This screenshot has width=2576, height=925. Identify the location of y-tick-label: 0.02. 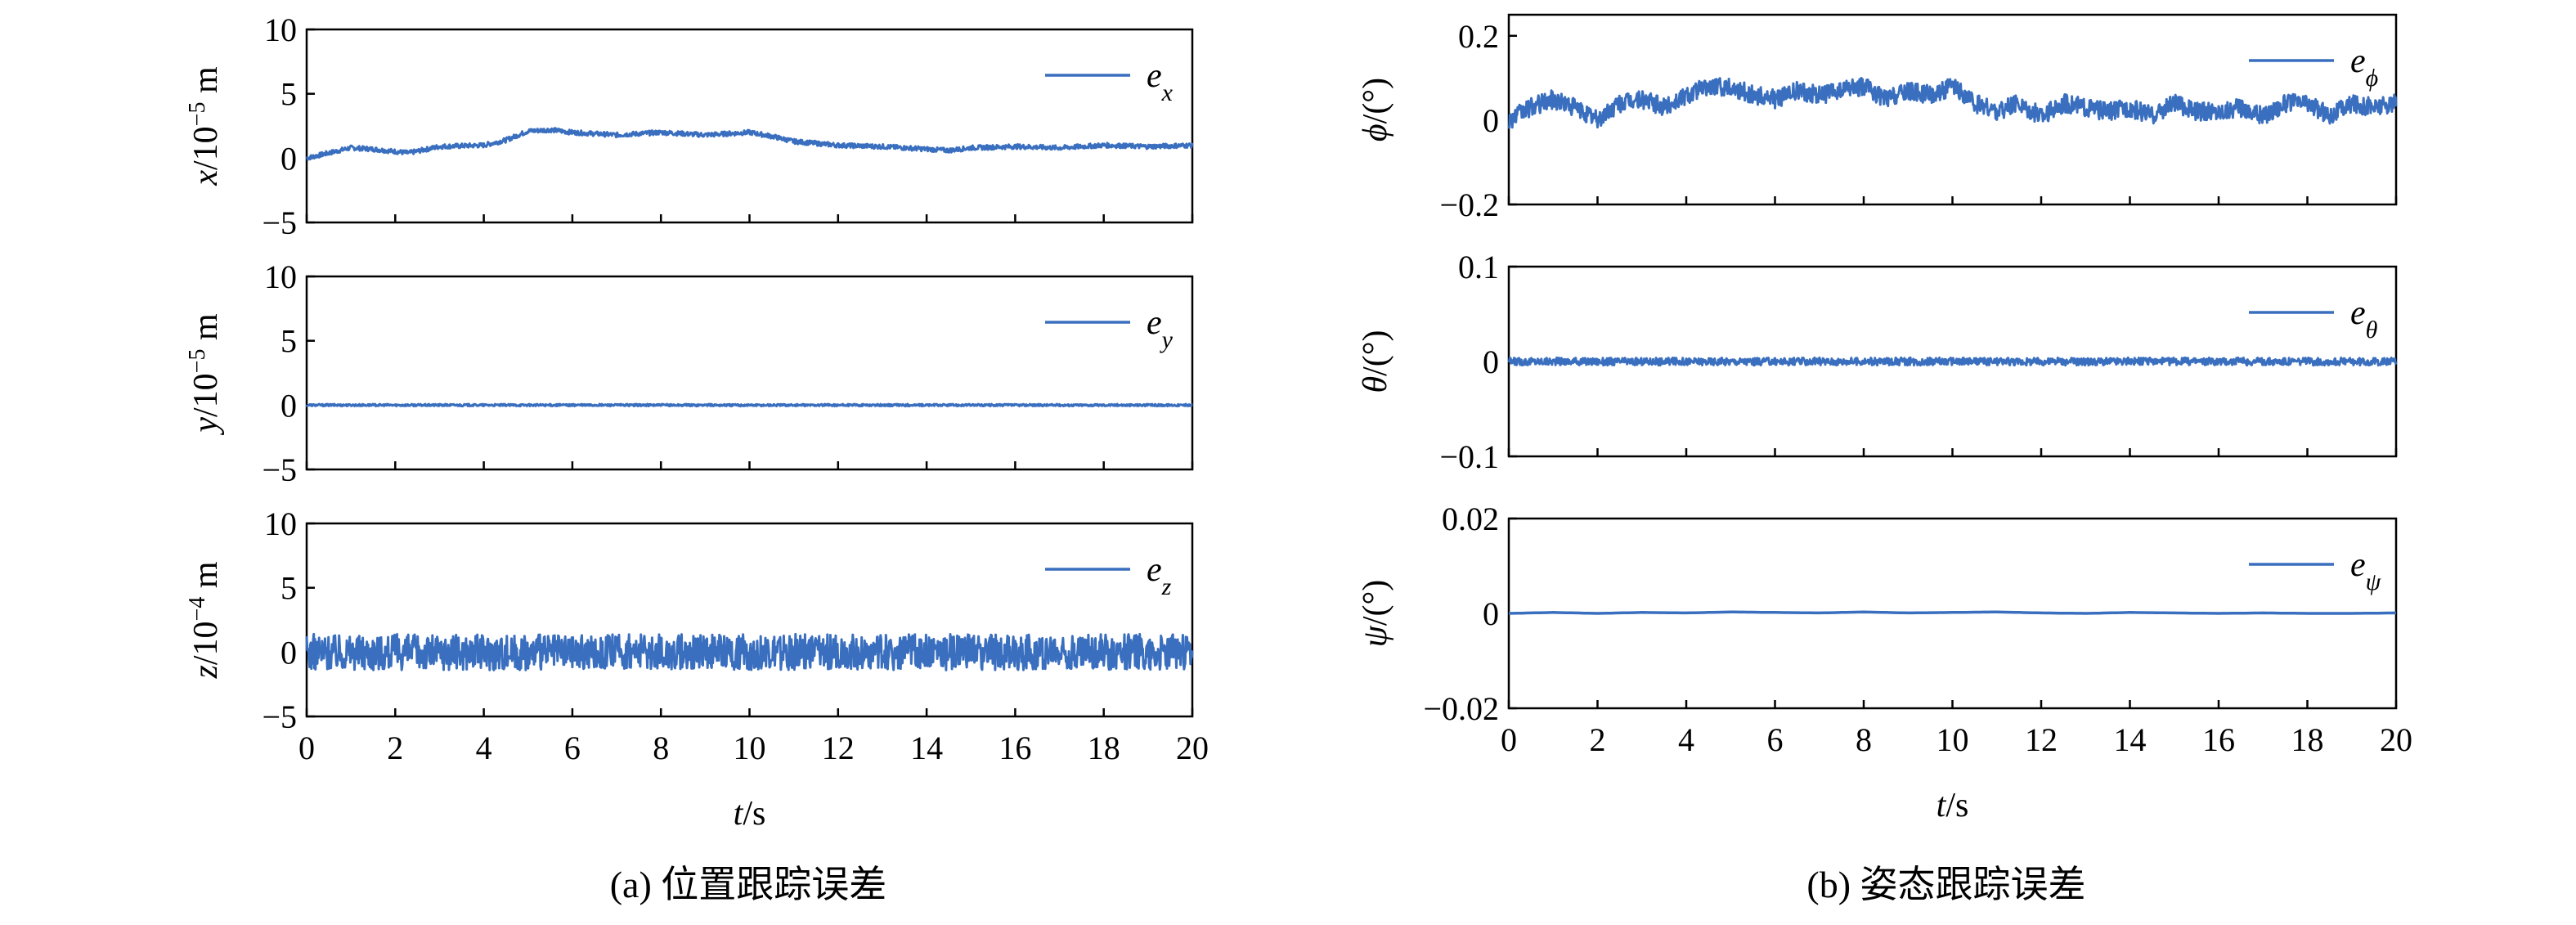
(1470, 519).